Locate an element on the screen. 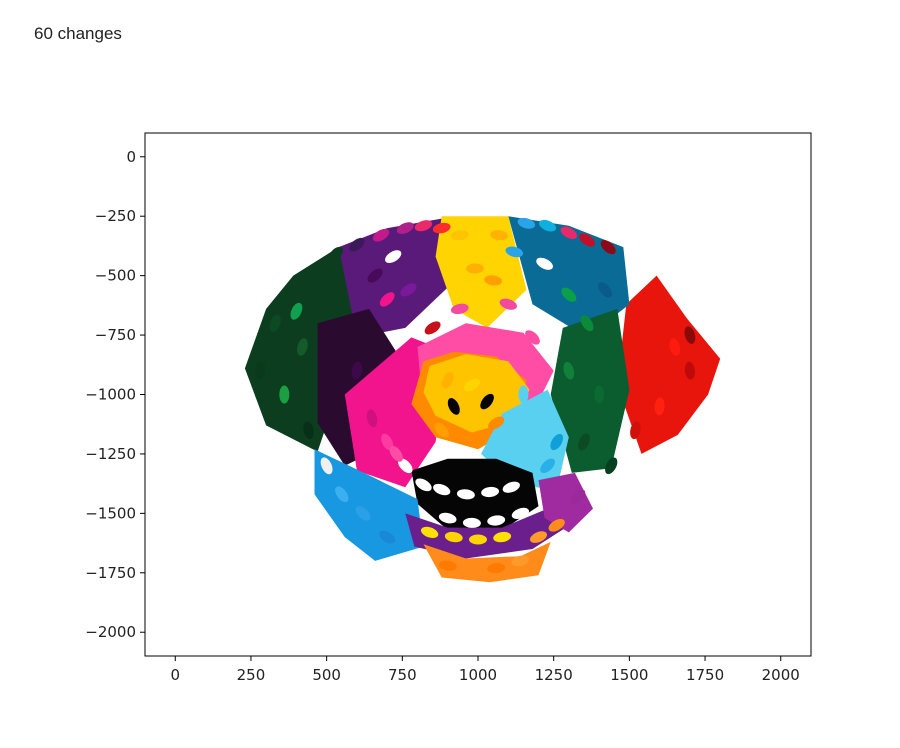 The image size is (900, 748). y-tick-label: −500 is located at coordinates (115, 276).